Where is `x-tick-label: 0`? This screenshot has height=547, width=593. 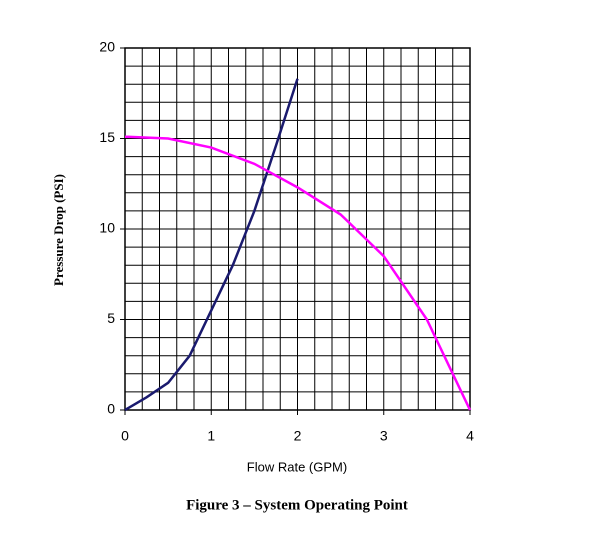
x-tick-label: 0 is located at coordinates (125, 436).